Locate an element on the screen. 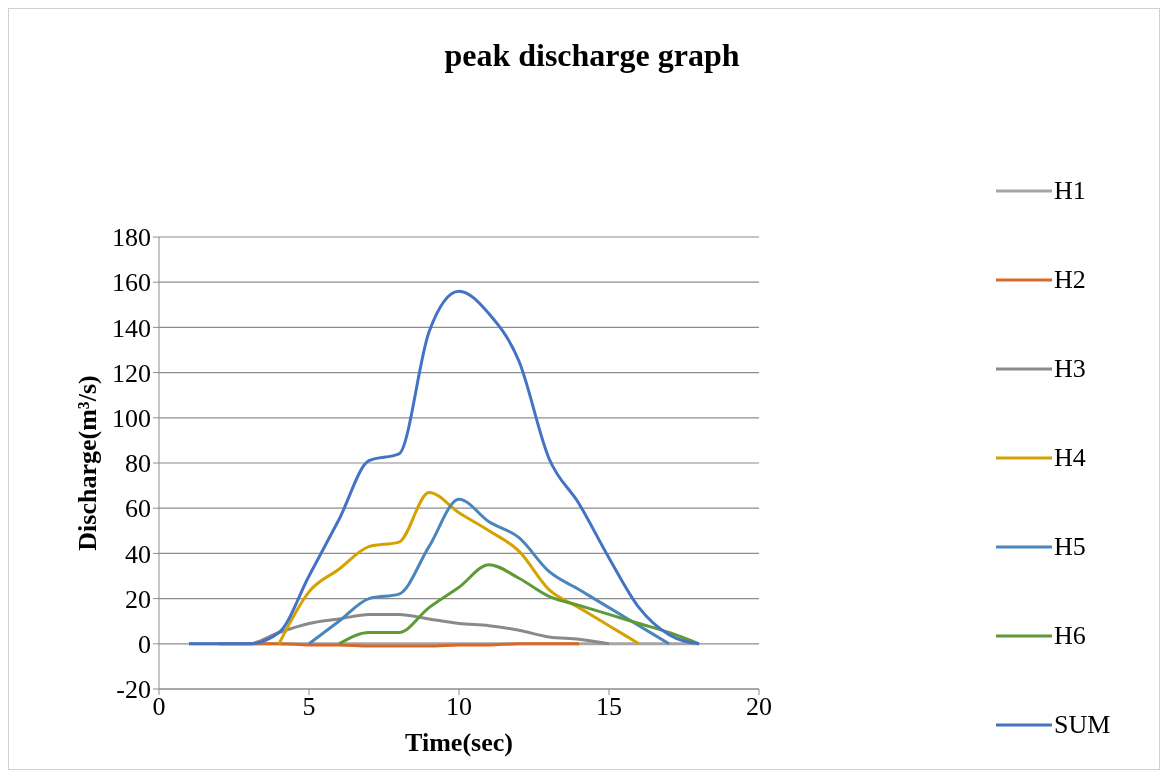 Image resolution: width=1166 pixels, height=775 pixels. legend-label: H4 is located at coordinates (1070, 458).